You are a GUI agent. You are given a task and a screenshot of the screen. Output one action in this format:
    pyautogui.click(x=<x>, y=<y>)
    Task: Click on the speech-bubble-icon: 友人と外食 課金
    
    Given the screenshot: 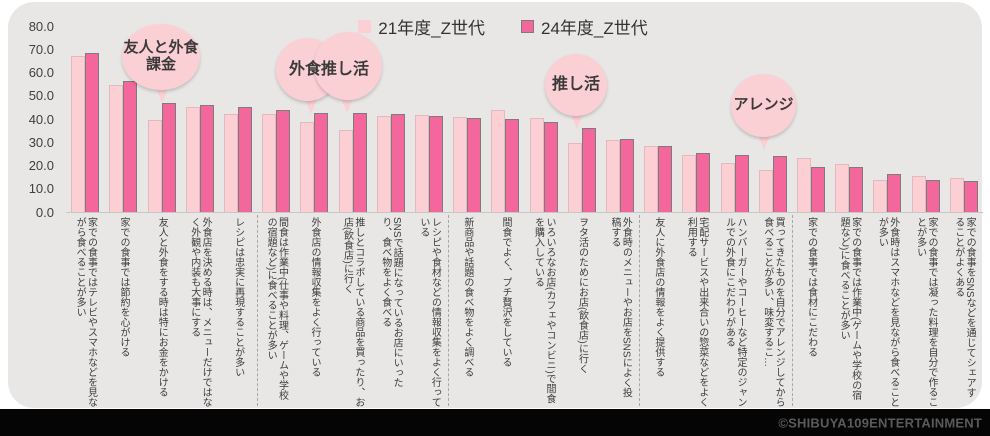 What is the action you would take?
    pyautogui.click(x=161, y=57)
    